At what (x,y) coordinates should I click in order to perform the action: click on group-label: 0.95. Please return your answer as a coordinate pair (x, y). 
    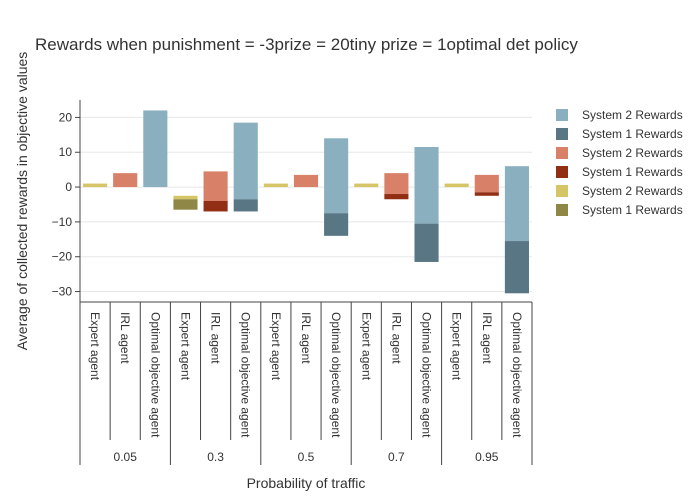
    Looking at the image, I should click on (487, 457).